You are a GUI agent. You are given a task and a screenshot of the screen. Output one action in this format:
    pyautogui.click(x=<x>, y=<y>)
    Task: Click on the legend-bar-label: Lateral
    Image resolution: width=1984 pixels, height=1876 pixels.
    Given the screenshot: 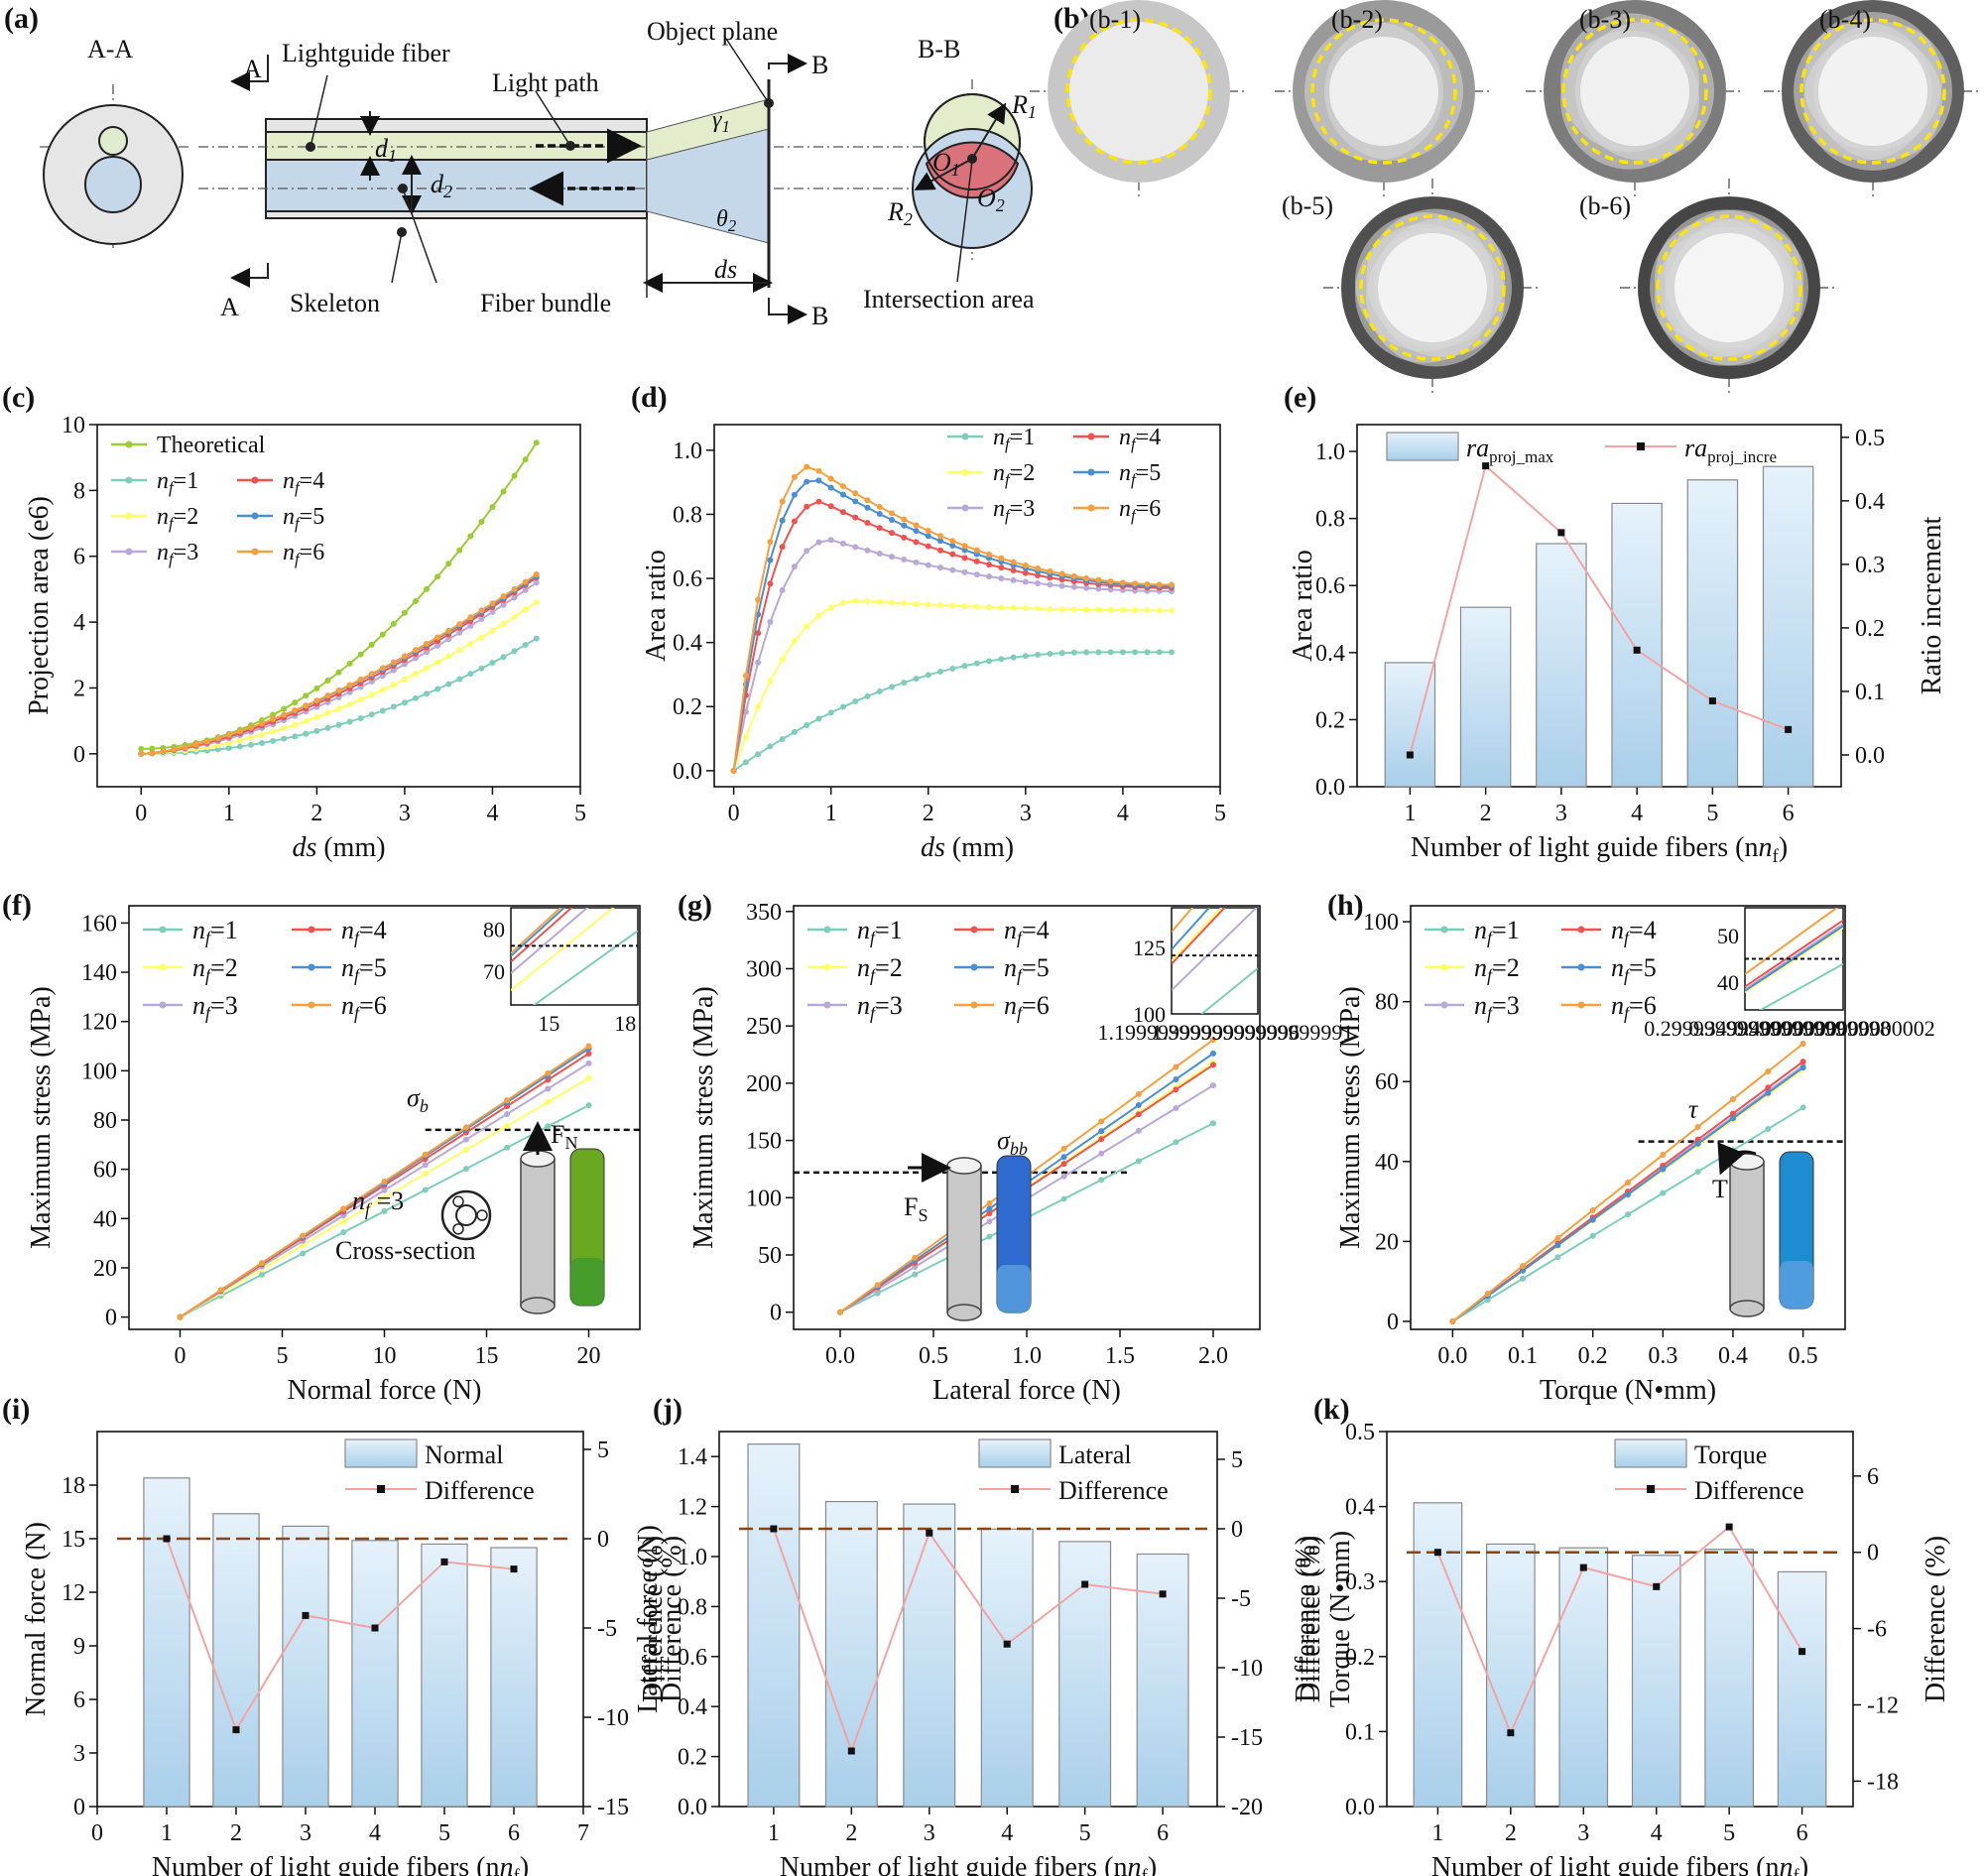 What is the action you would take?
    pyautogui.click(x=1095, y=1454)
    